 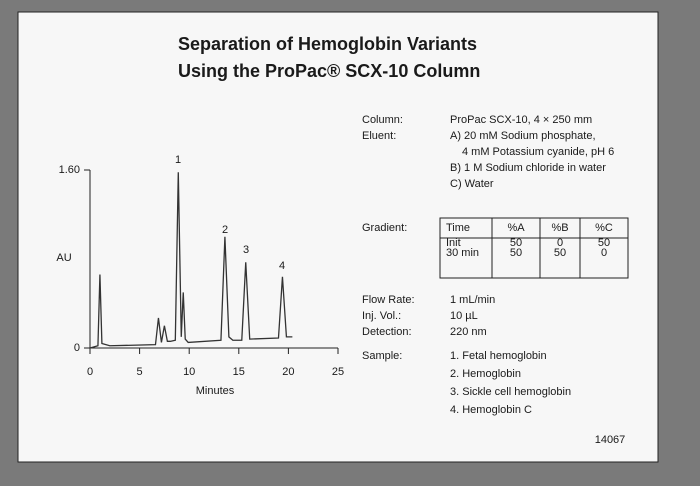 What do you see at coordinates (189, 372) in the screenshot?
I see `x-tick-label: 10` at bounding box center [189, 372].